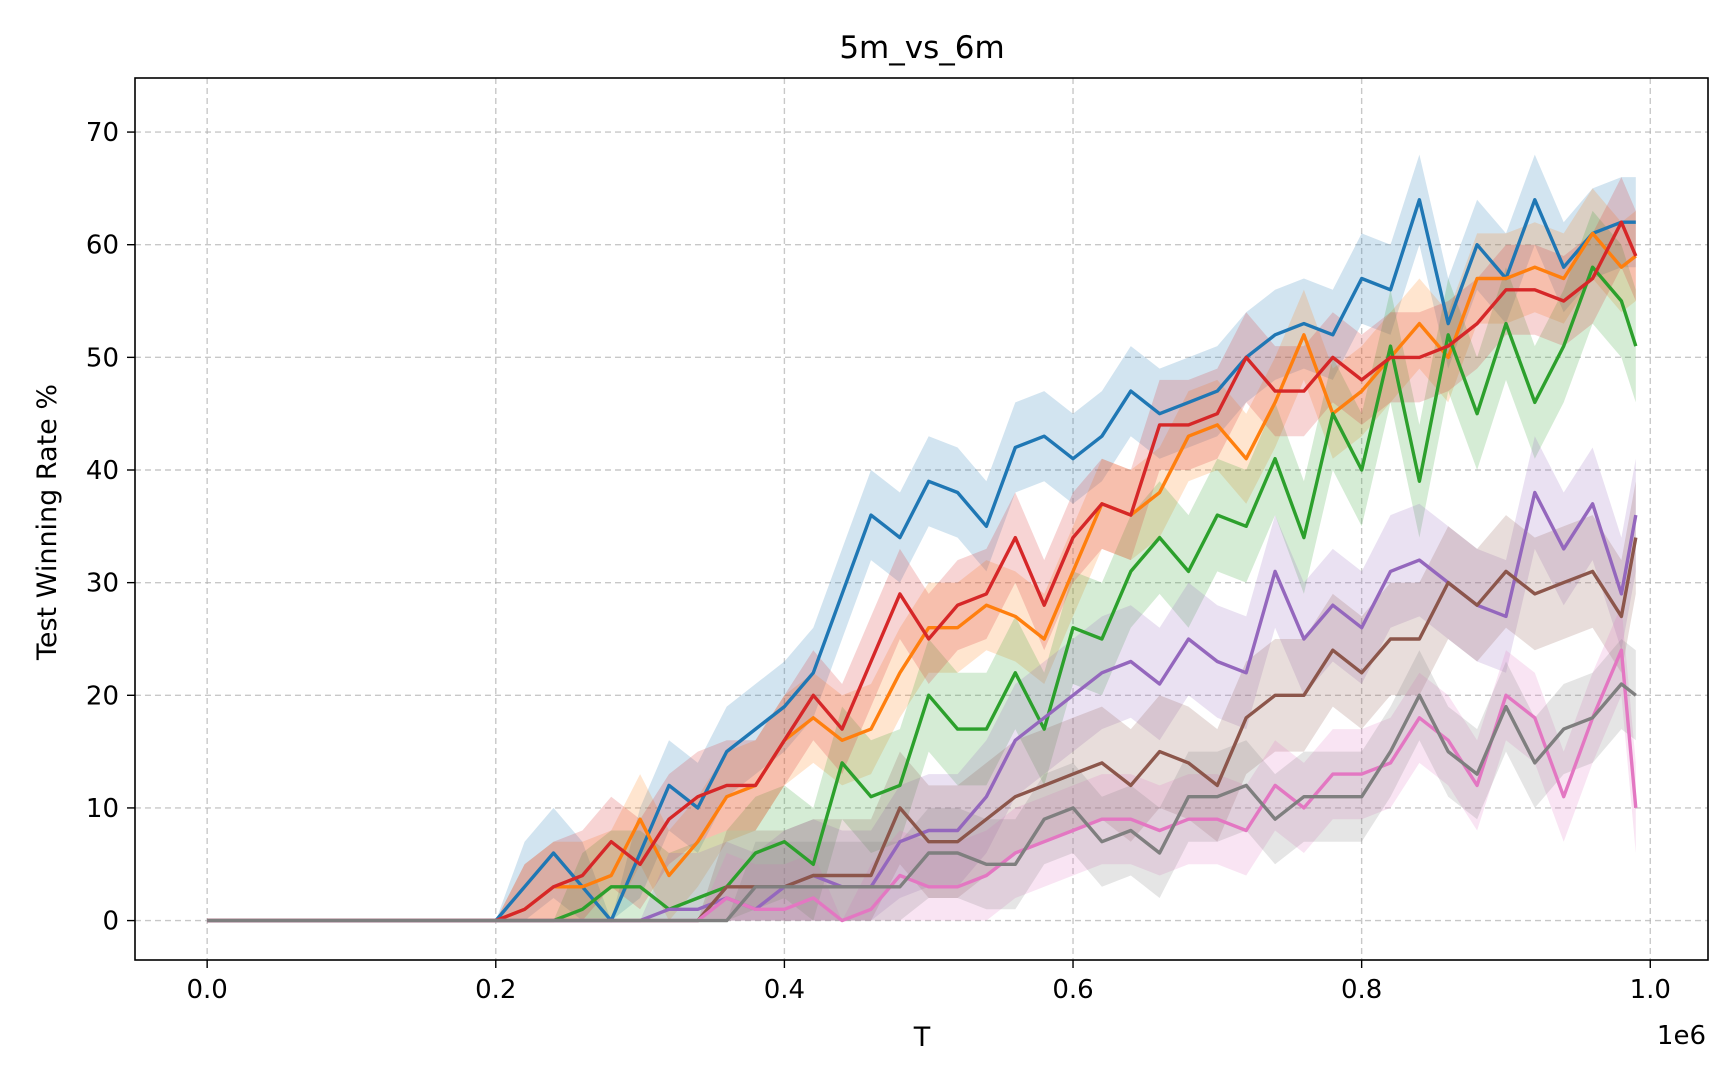  I want to click on x-tick-label: 1.0, so click(1650, 990).